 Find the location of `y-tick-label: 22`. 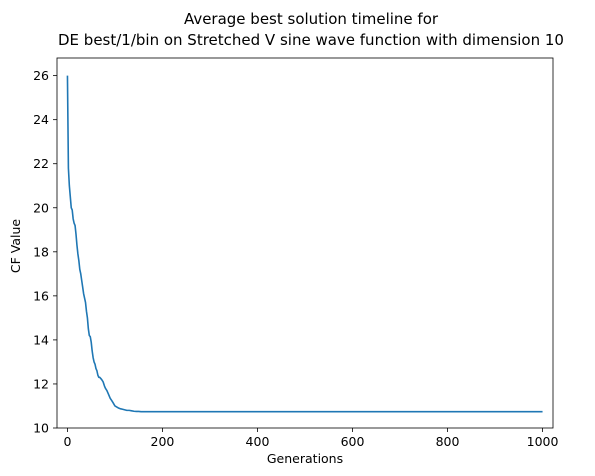

y-tick-label: 22 is located at coordinates (41, 163).